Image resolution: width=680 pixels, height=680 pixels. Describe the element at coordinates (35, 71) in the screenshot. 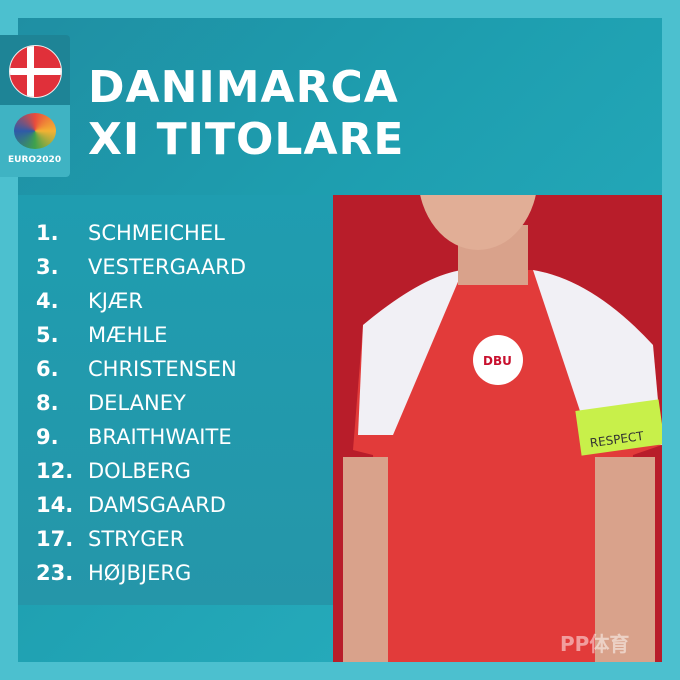

I see `denmark-flag-icon` at that location.